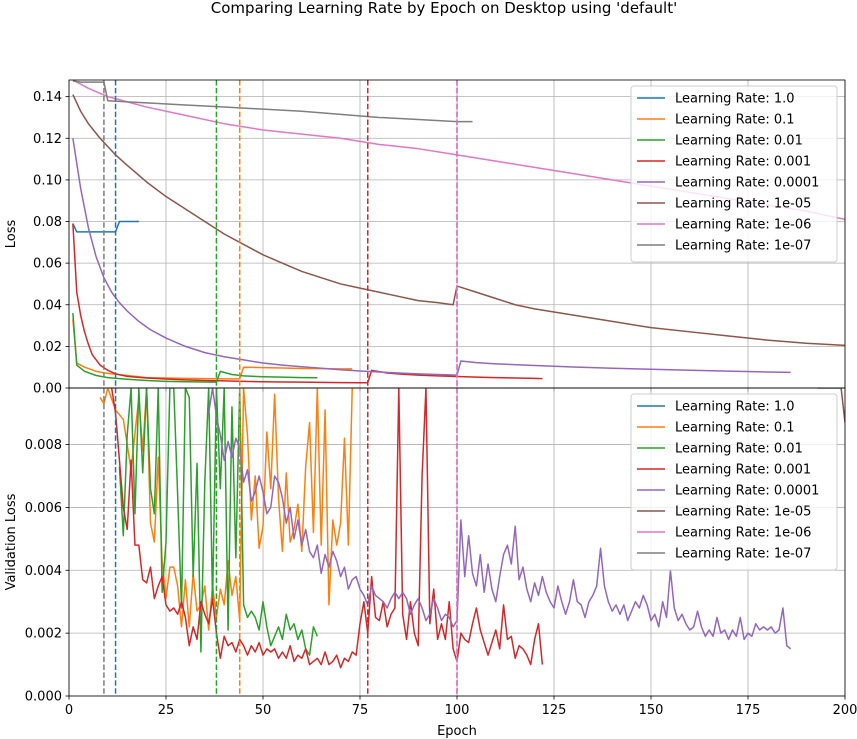 The width and height of the screenshot is (857, 739). Describe the element at coordinates (43, 634) in the screenshot. I see `y-tick-label: 0.002` at that location.